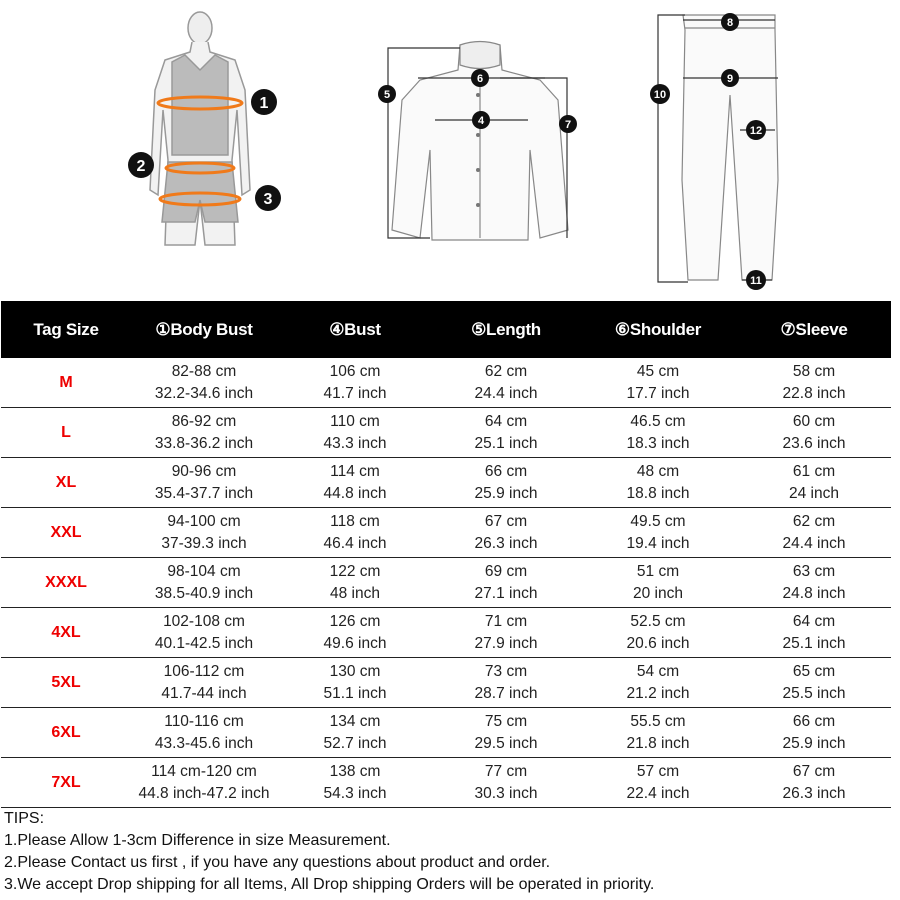 The height and width of the screenshot is (900, 900). What do you see at coordinates (66, 782) in the screenshot?
I see `size-label: 7XL` at bounding box center [66, 782].